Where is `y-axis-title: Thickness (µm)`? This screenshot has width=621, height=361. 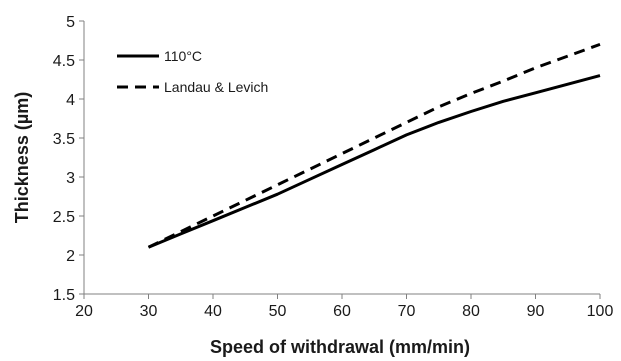
y-axis-title: Thickness (µm) is located at coordinates (22, 157).